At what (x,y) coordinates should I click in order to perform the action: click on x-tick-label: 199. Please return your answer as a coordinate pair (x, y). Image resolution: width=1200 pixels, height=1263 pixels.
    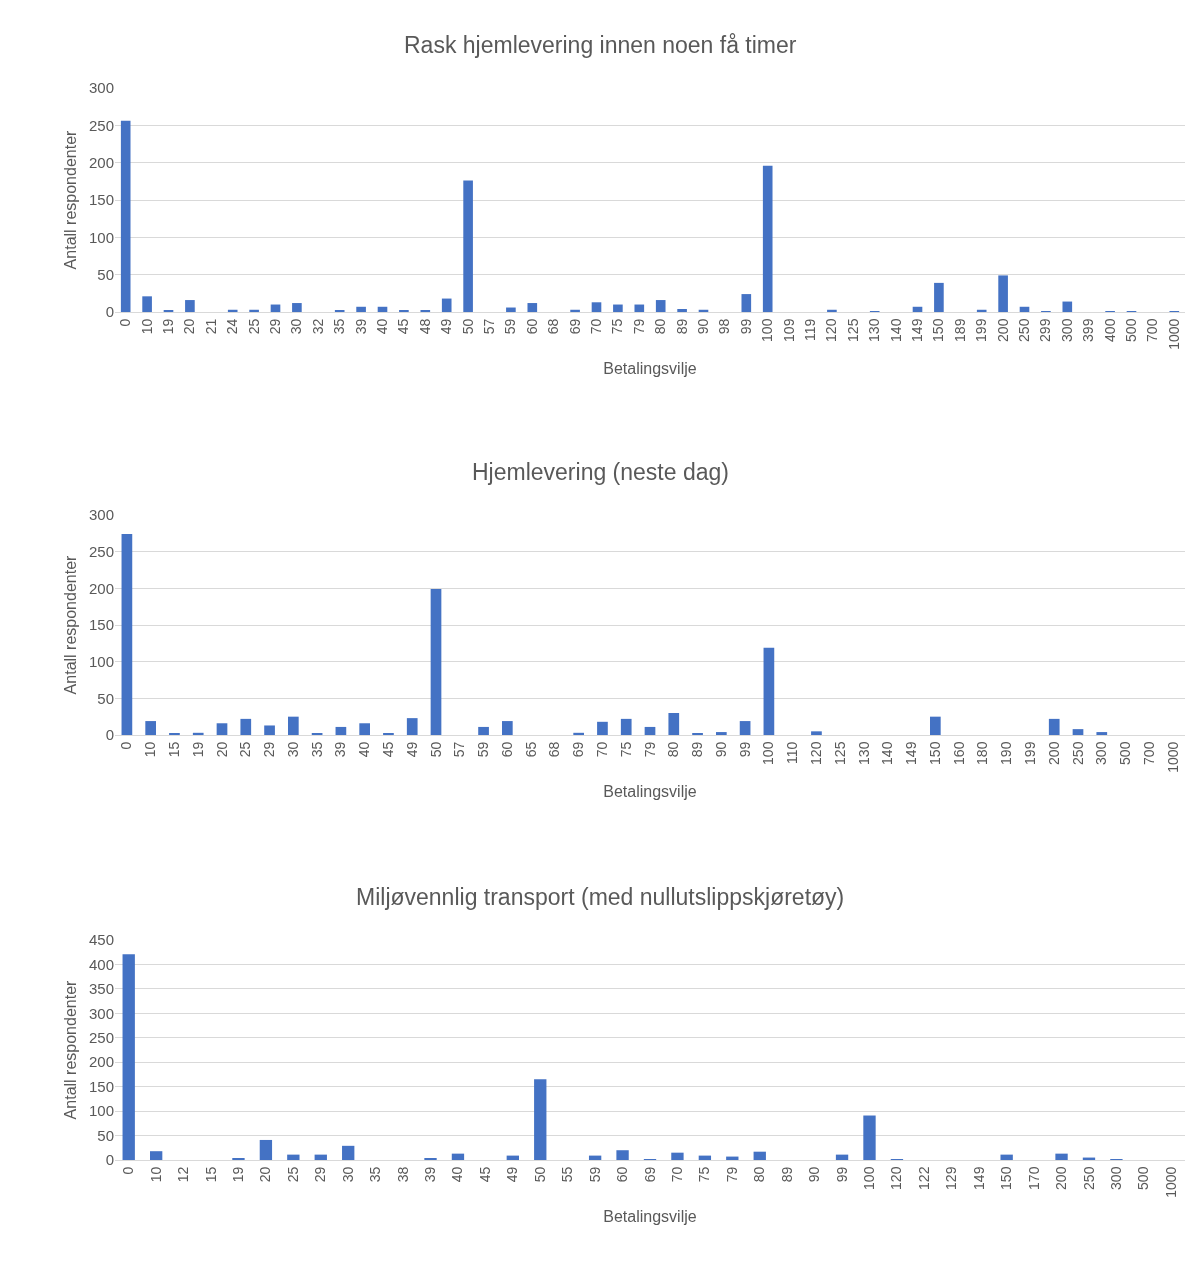
    Looking at the image, I should click on (1029, 753).